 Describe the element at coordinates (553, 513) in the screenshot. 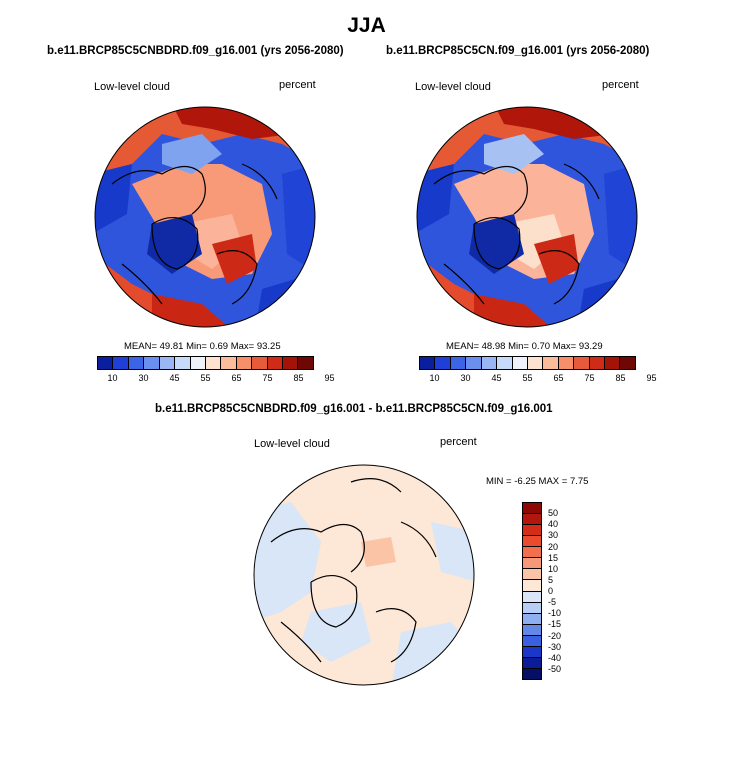

I see `colorbar-tick-label: 50` at that location.